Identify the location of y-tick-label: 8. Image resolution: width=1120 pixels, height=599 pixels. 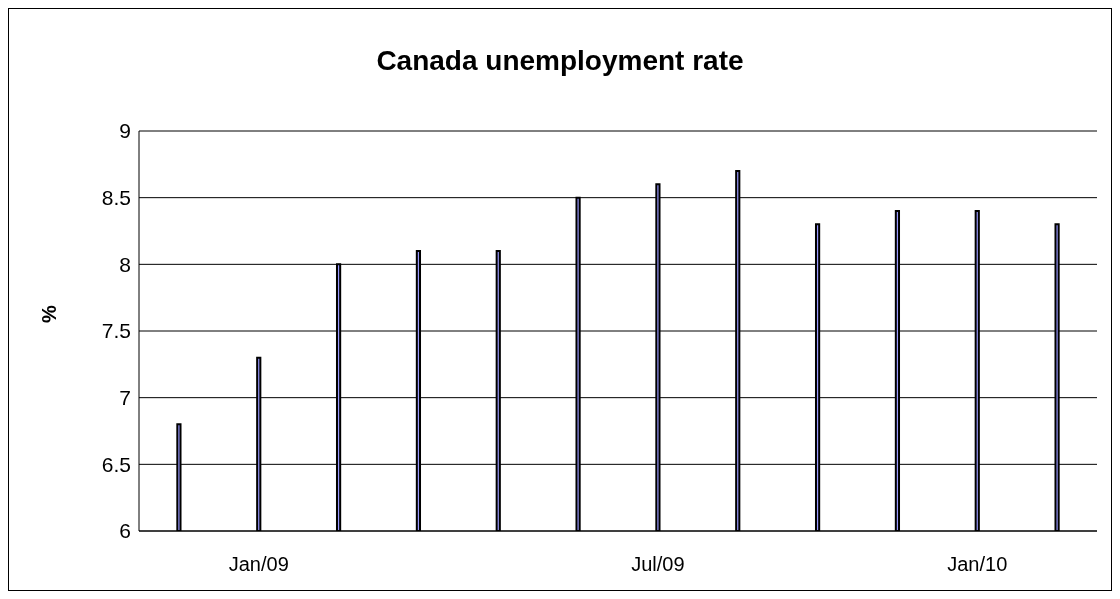
(125, 264).